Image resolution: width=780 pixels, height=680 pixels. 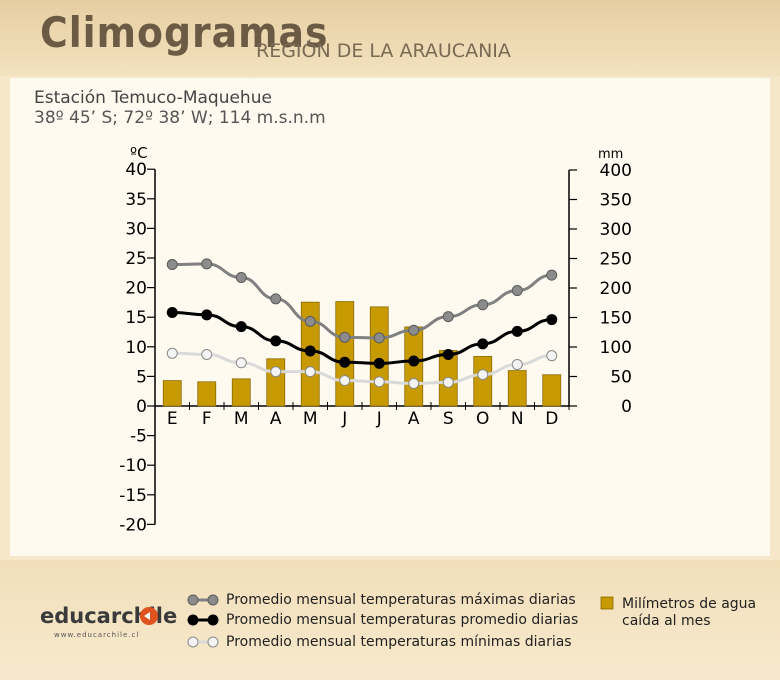 What do you see at coordinates (133, 496) in the screenshot?
I see `left-tick-label: -15` at bounding box center [133, 496].